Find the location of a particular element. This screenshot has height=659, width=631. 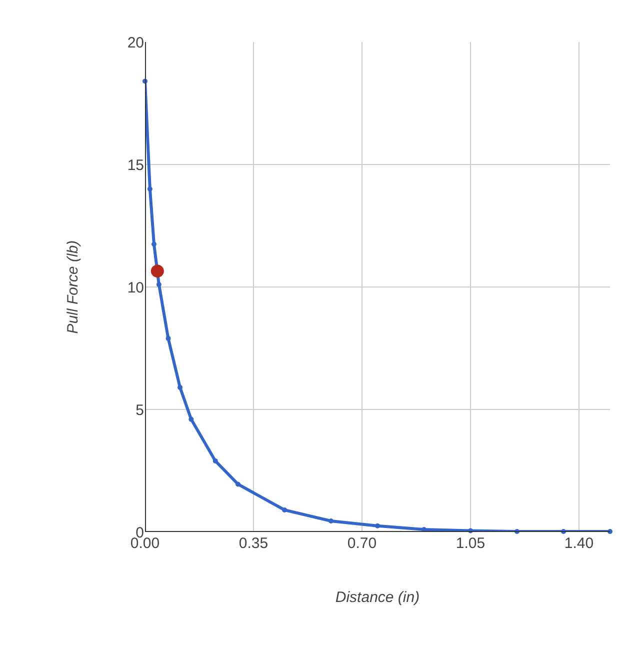

x-tick-label: 1.05 is located at coordinates (471, 543).